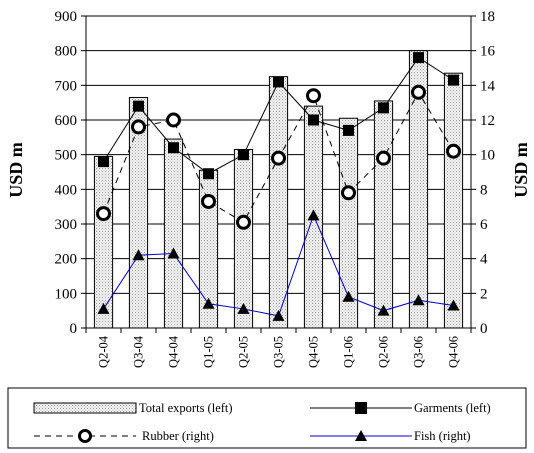 The width and height of the screenshot is (534, 453). Describe the element at coordinates (16, 170) in the screenshot. I see `left-axis-title: USD m` at that location.